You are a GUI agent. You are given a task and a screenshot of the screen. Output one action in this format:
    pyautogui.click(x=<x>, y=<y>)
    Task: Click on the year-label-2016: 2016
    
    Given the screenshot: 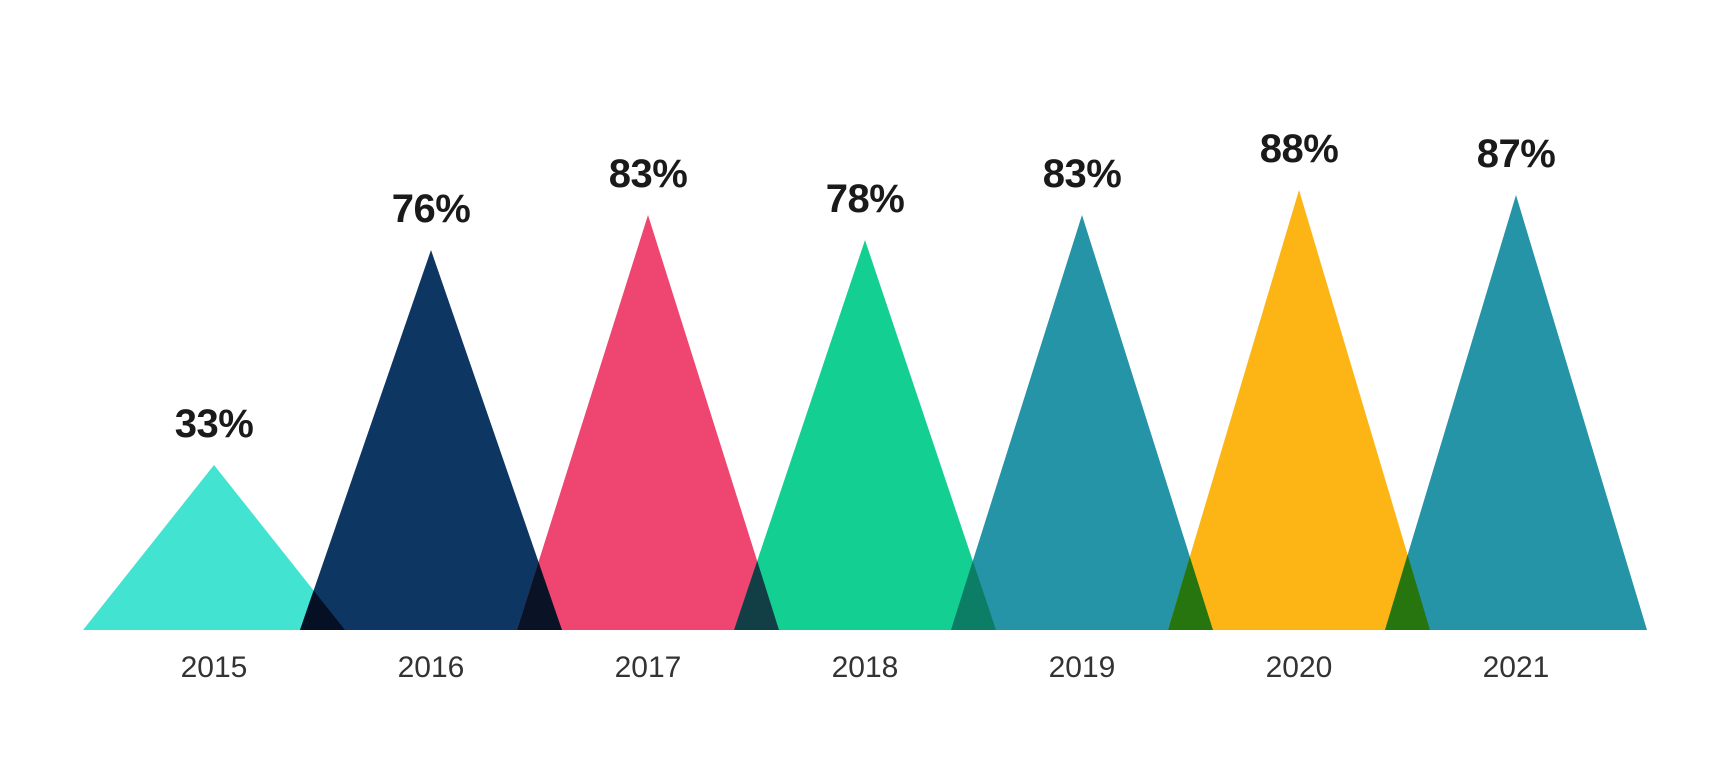 What is the action you would take?
    pyautogui.click(x=431, y=667)
    